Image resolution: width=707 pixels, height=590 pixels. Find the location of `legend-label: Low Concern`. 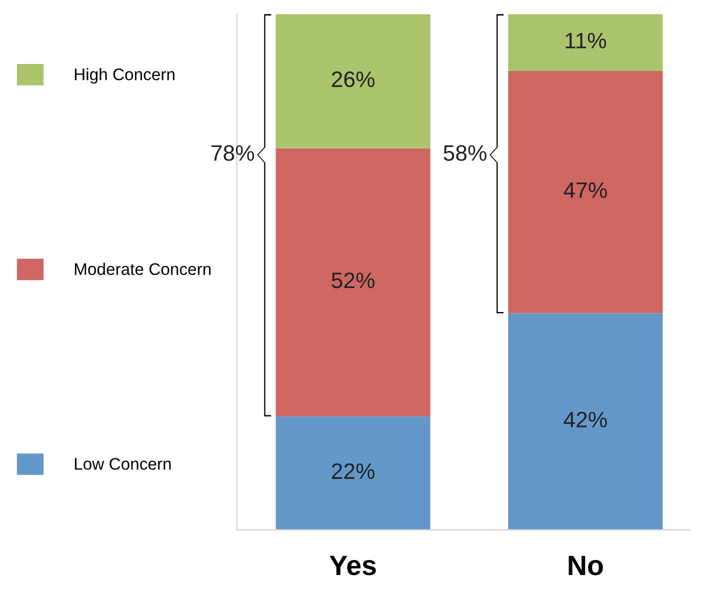

legend-label: Low Concern is located at coordinates (122, 464).